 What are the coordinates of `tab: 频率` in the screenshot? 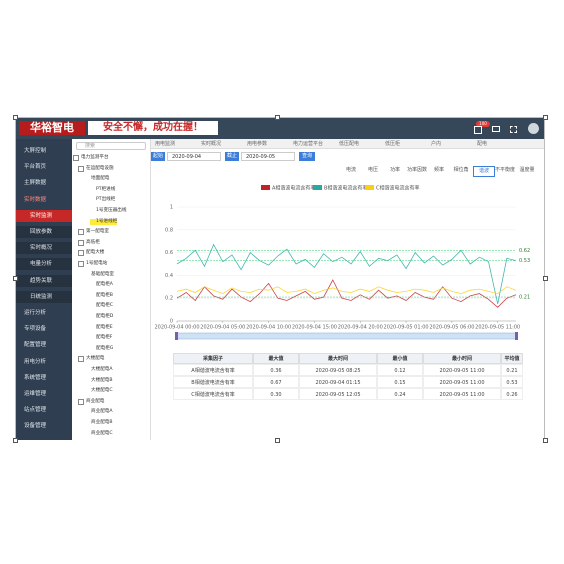 It's located at (438, 170).